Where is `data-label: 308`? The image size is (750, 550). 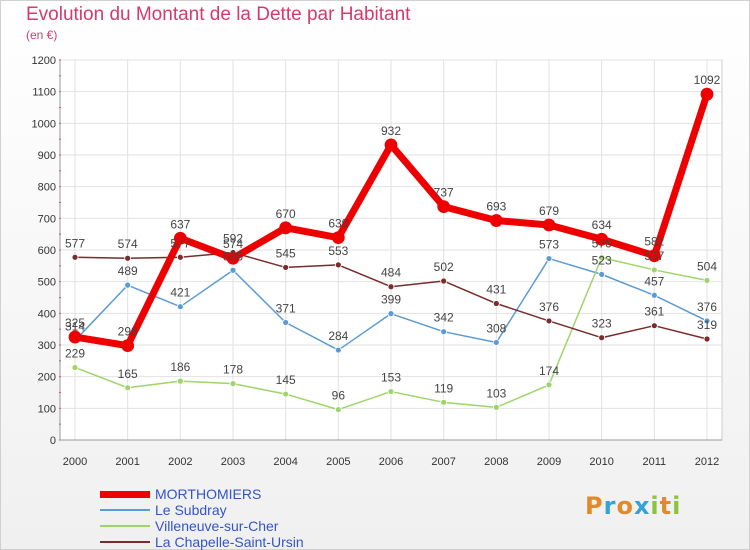
data-label: 308 is located at coordinates (496, 328).